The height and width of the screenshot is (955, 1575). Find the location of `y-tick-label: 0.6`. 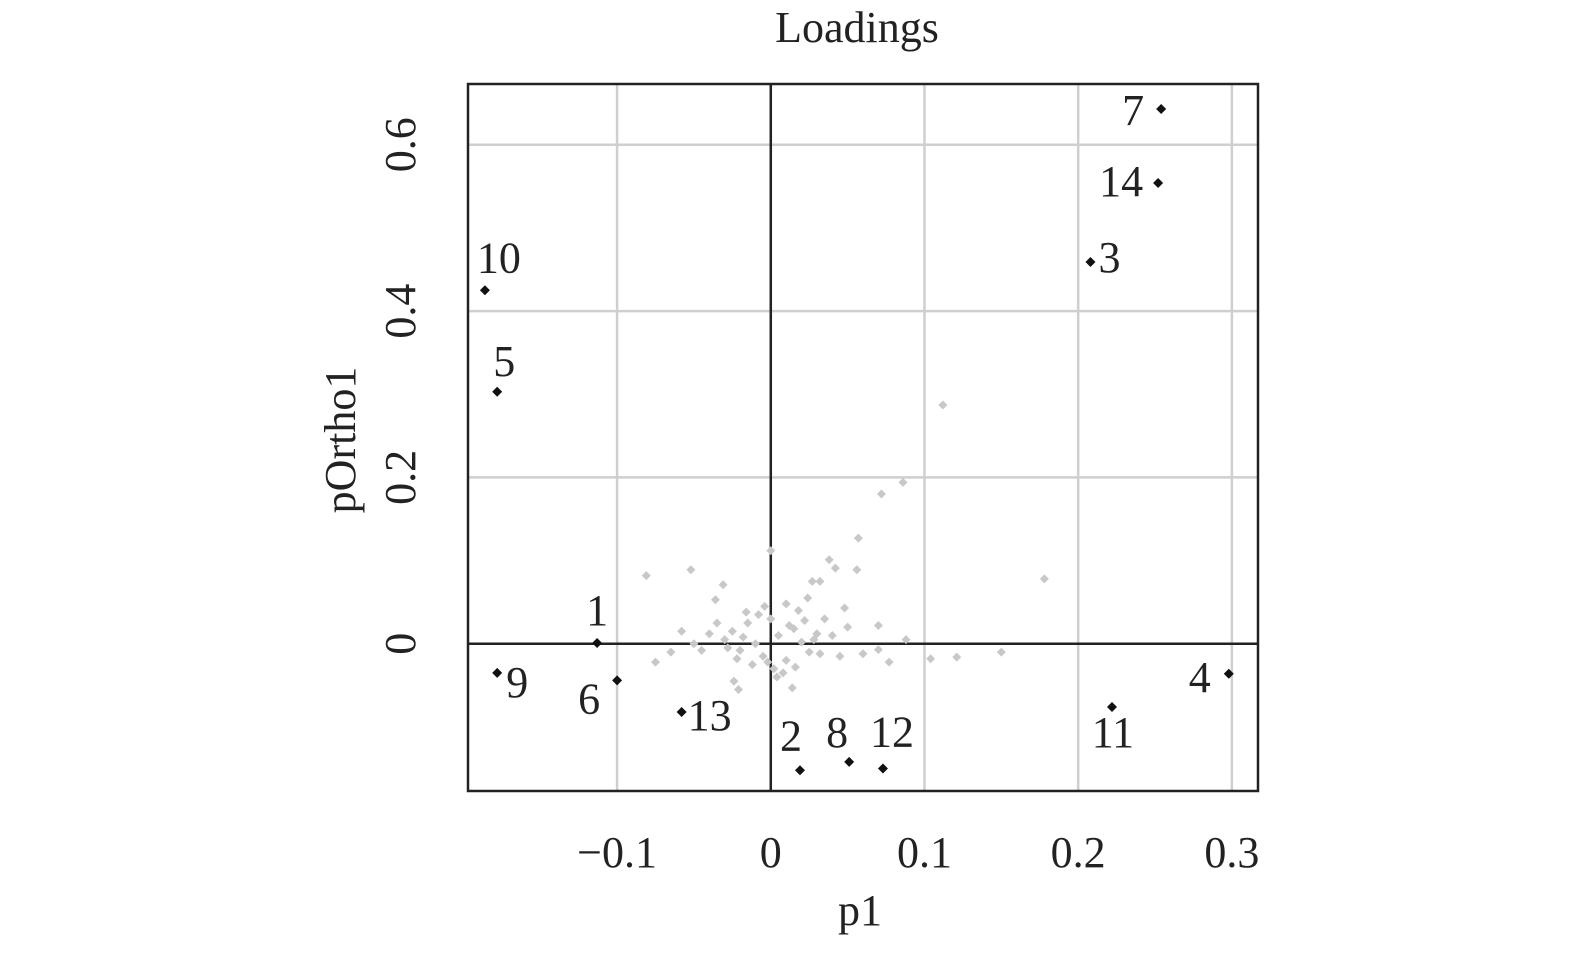

y-tick-label: 0.6 is located at coordinates (400, 144).